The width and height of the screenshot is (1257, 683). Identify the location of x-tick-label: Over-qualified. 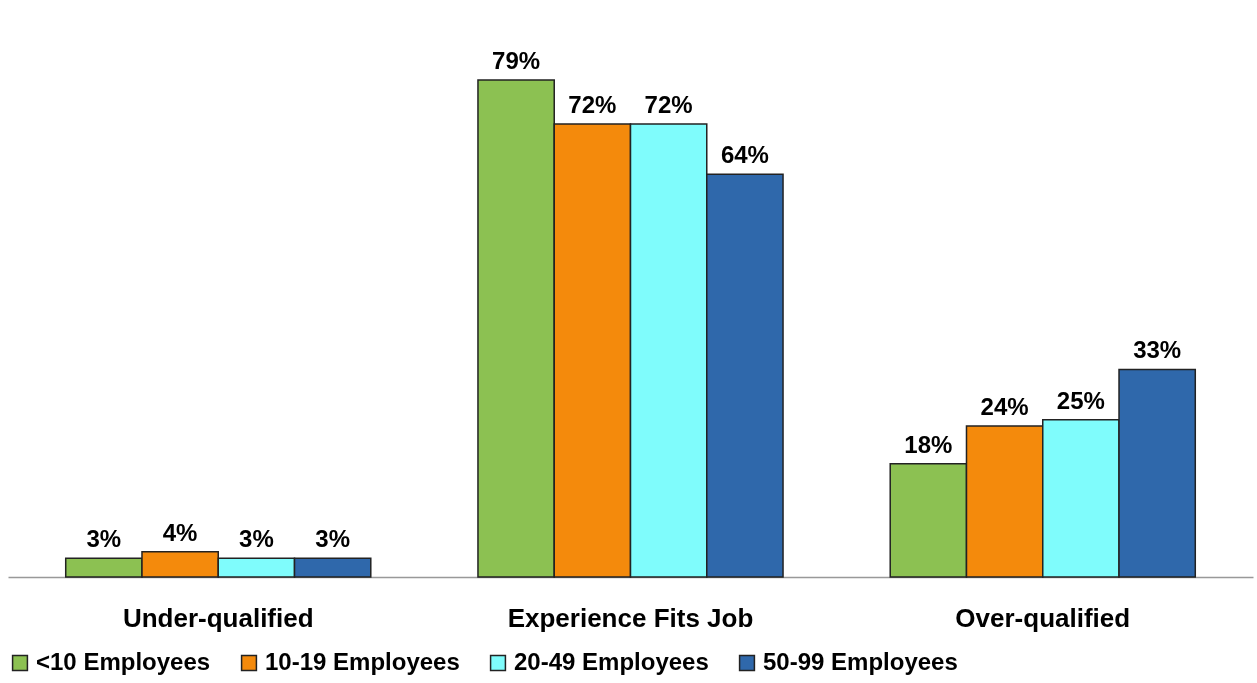
(1043, 617).